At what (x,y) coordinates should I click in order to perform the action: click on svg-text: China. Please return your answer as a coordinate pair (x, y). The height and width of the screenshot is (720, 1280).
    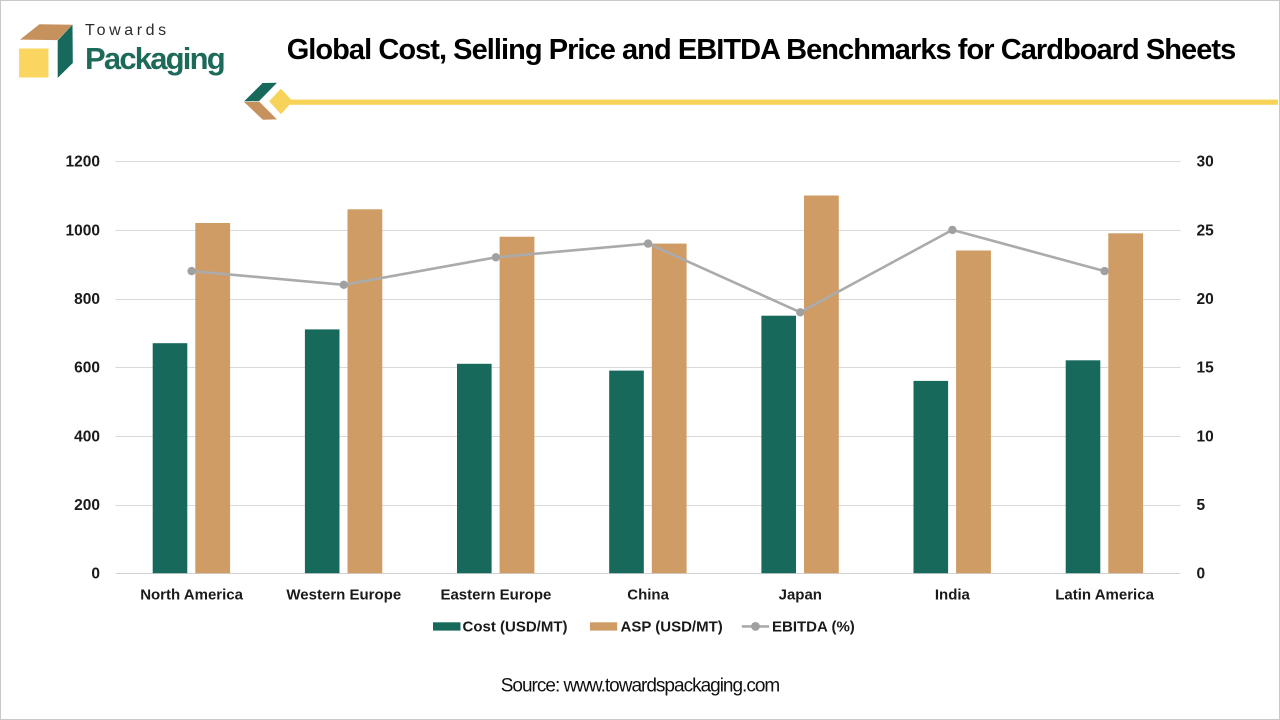
    Looking at the image, I should click on (648, 594).